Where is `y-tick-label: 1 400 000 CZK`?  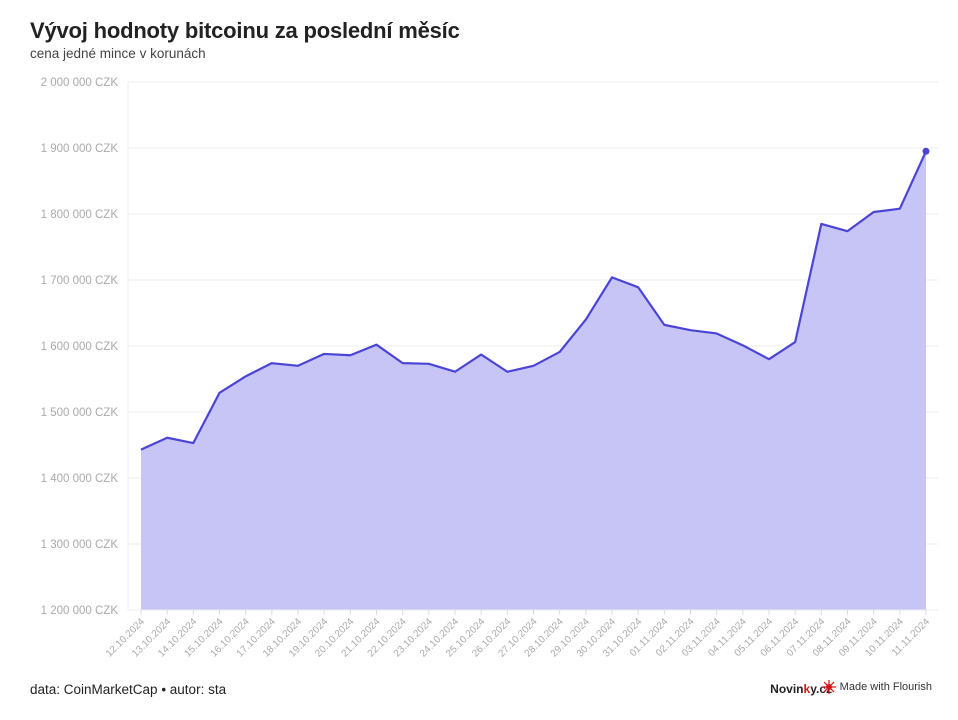
y-tick-label: 1 400 000 CZK is located at coordinates (80, 479).